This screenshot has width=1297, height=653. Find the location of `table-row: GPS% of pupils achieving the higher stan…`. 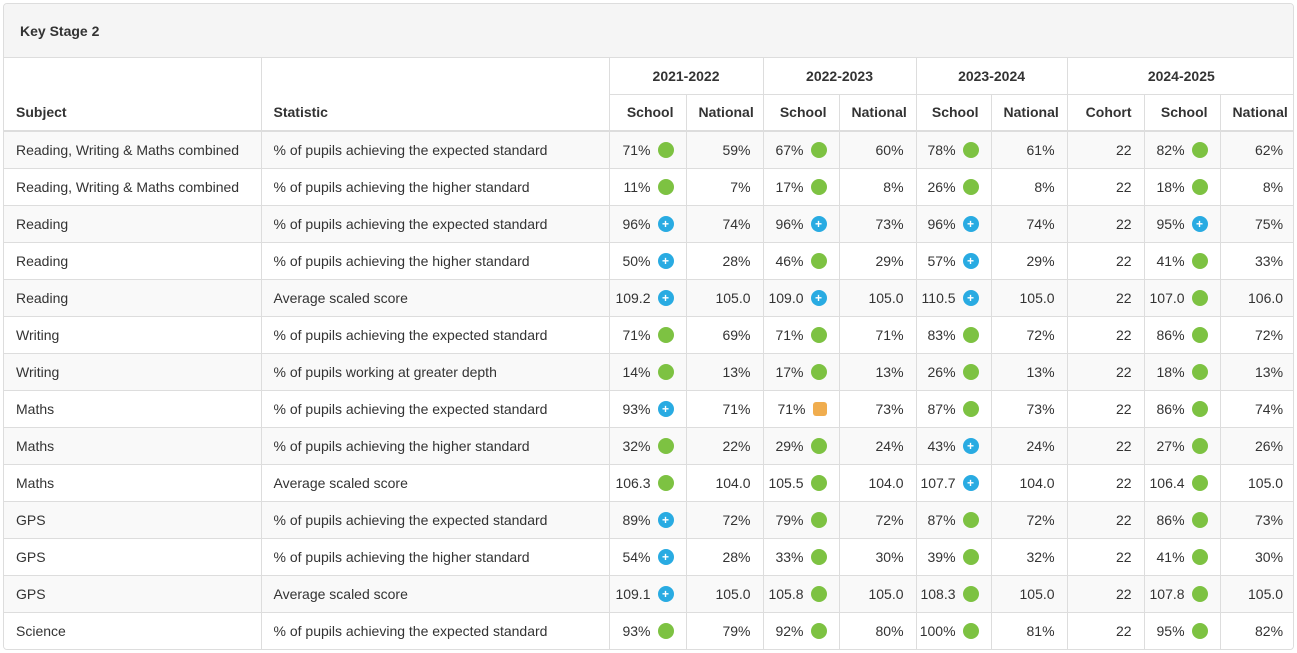

table-row: GPS% of pupils achieving the higher stan… is located at coordinates (648, 556).